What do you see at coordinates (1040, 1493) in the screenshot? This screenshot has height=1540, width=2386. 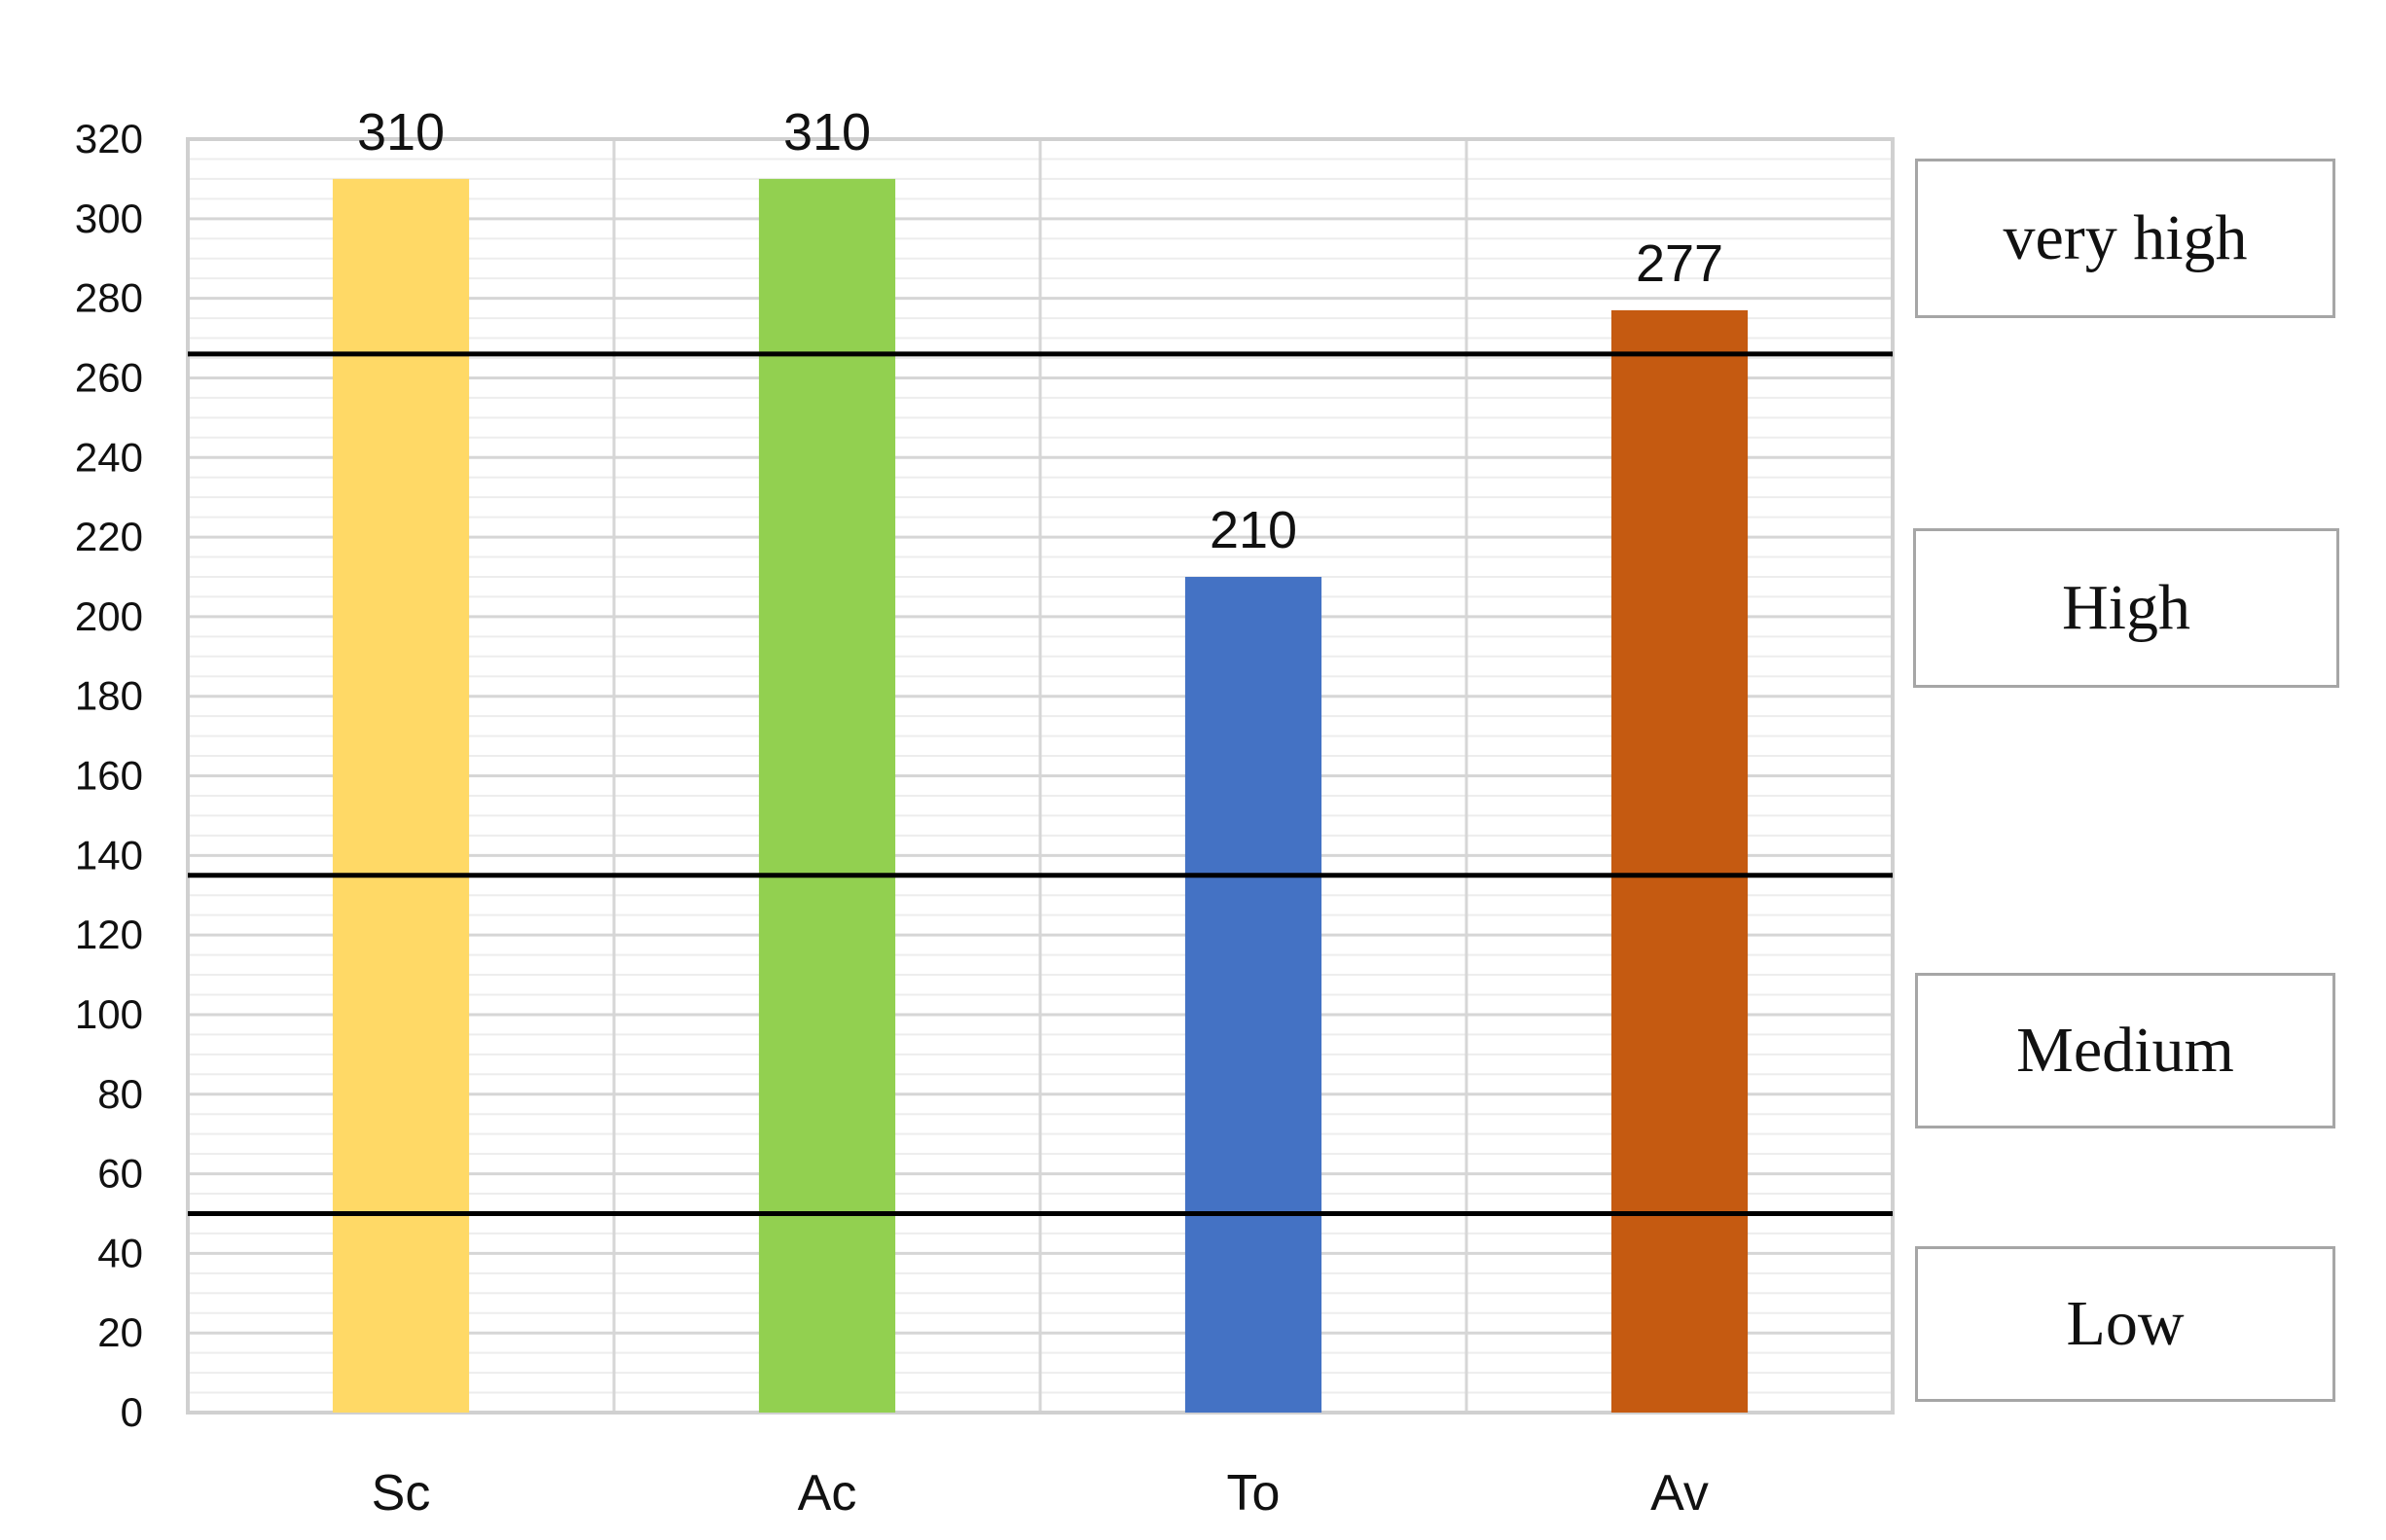 I see `x-axis-category-labels: Sc Ac To Av` at bounding box center [1040, 1493].